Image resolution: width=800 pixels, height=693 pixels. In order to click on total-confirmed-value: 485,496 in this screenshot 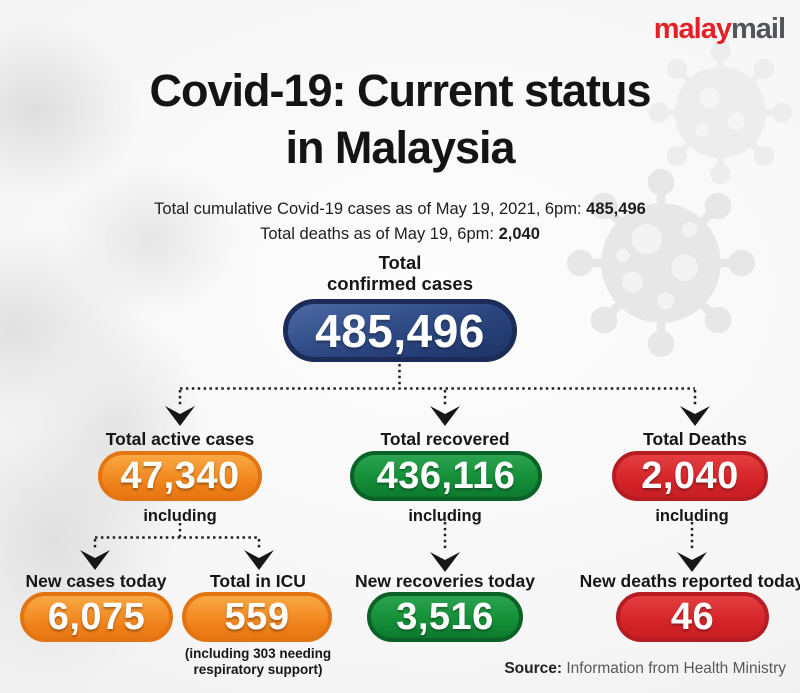, I will do `click(400, 330)`.